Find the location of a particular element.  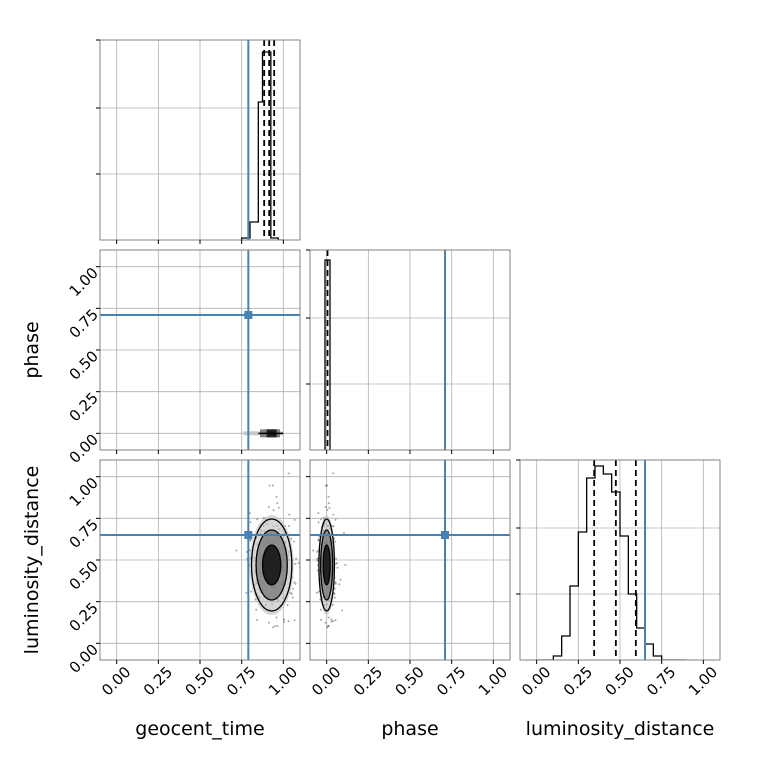

x-axis-label-geocent-time: geocent_time is located at coordinates (199, 729).